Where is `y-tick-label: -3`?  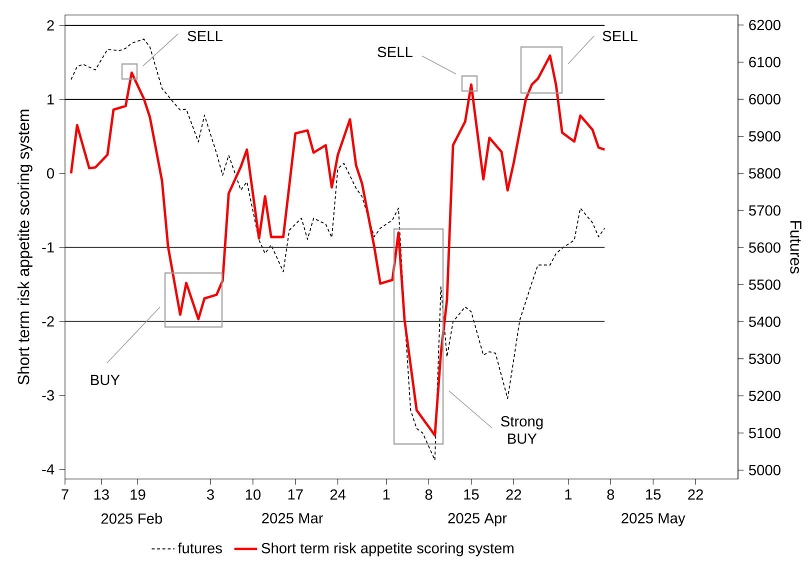
y-tick-label: -3 is located at coordinates (48, 395).